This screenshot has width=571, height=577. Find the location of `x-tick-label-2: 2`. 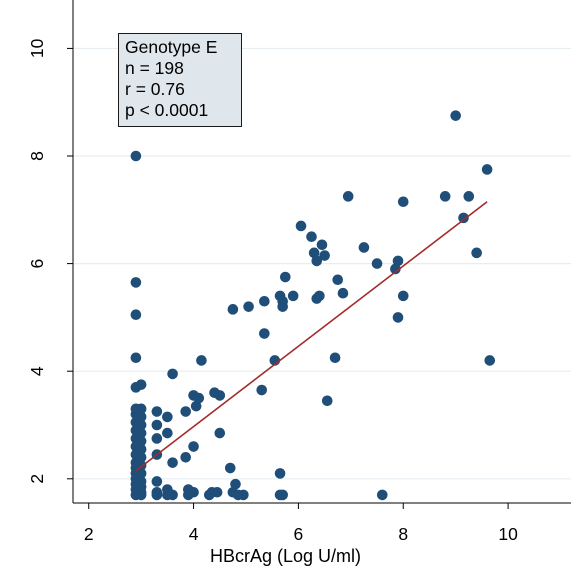

x-tick-label-2: 2 is located at coordinates (89, 534).